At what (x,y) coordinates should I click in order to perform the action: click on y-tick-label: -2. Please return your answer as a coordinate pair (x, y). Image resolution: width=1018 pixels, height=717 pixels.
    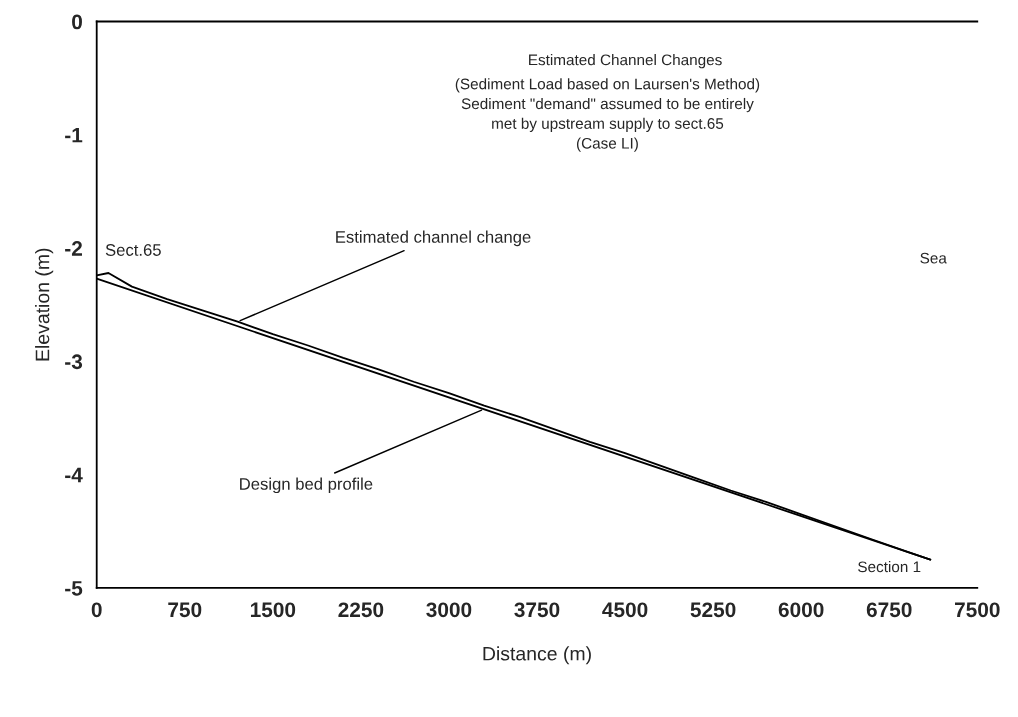
    Looking at the image, I should click on (73, 248).